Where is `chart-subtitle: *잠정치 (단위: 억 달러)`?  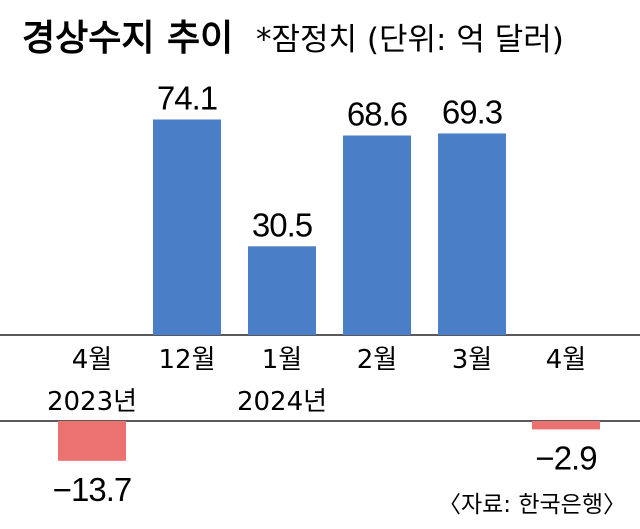
chart-subtitle: *잠정치 (단위: 억 달러) is located at coordinates (410, 40).